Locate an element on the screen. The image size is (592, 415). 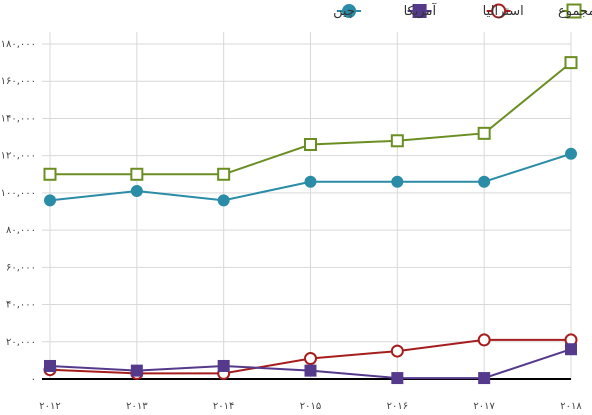
y-tick-label: ۰ is located at coordinates (33, 379).